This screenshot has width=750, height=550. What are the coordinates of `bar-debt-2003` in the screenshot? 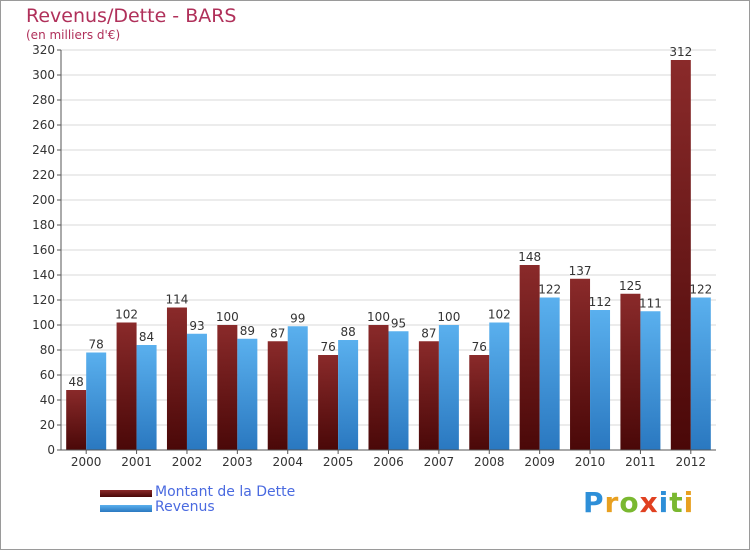 It's located at (227, 387).